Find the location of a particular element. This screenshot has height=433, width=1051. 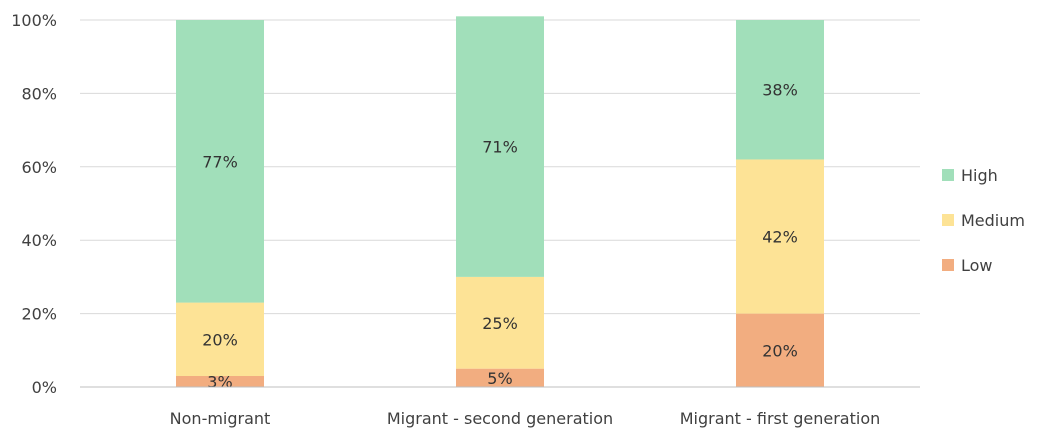

y-tick-label: 100% is located at coordinates (34, 20).